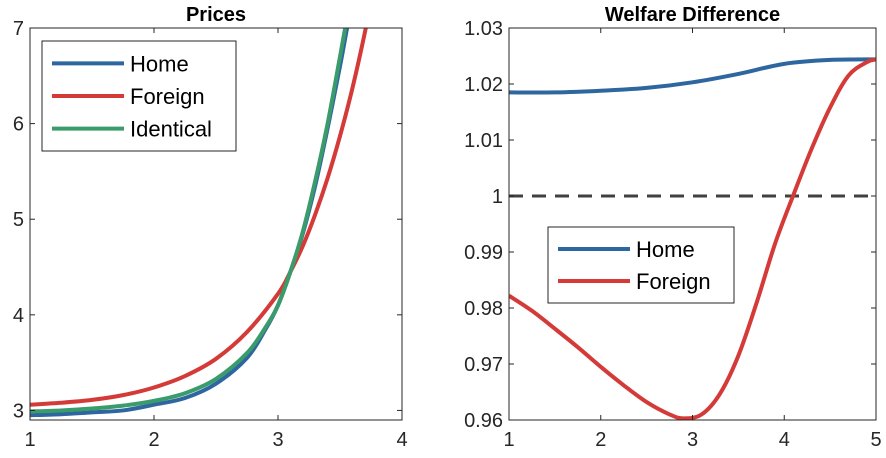 The width and height of the screenshot is (886, 458). Describe the element at coordinates (18, 125) in the screenshot. I see `y-tick-label: 6` at that location.